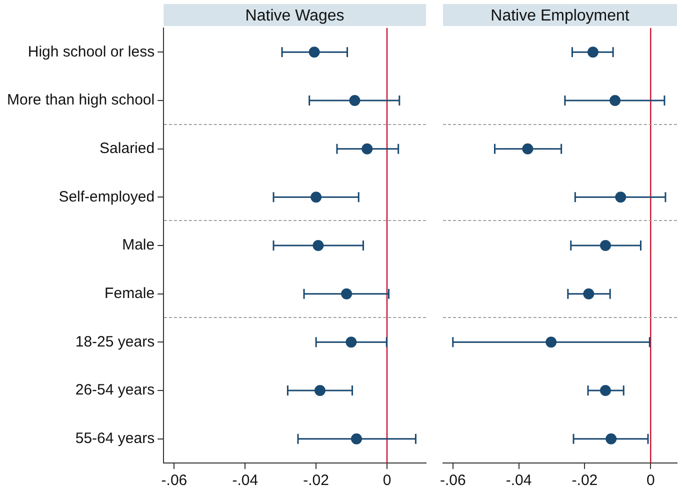 The height and width of the screenshot is (497, 683). Describe the element at coordinates (115, 390) in the screenshot. I see `y-tick-label: 26-54 years` at that location.